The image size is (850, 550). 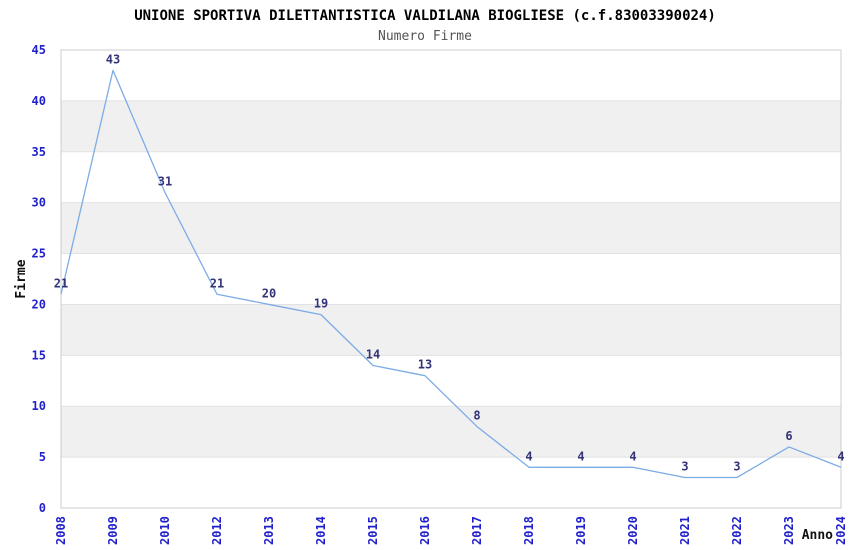 What do you see at coordinates (165, 181) in the screenshot?
I see `data-point-label: 31` at bounding box center [165, 181].